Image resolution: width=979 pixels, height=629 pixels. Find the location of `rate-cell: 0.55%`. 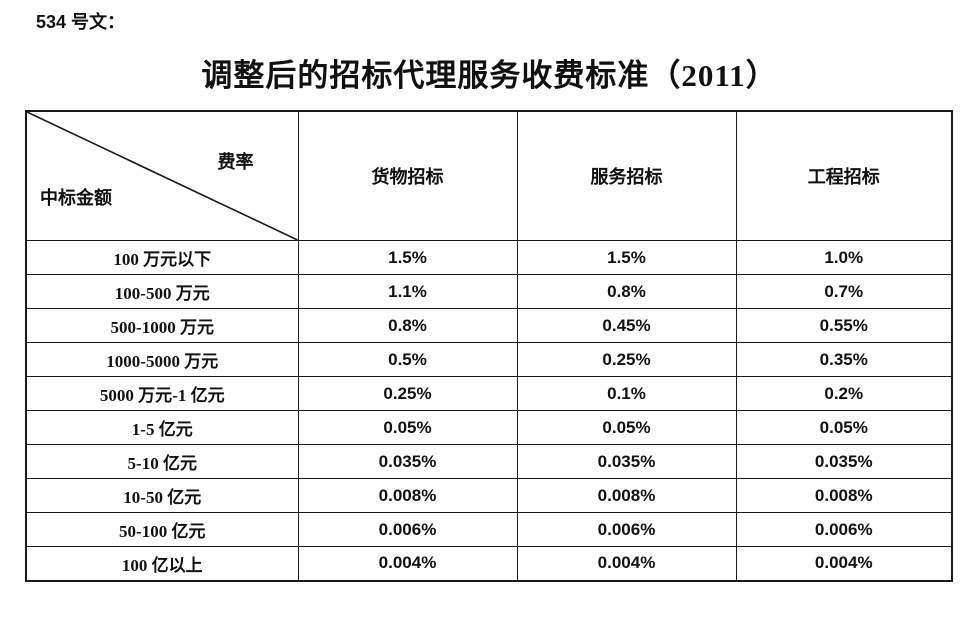

rate-cell: 0.55% is located at coordinates (844, 325).